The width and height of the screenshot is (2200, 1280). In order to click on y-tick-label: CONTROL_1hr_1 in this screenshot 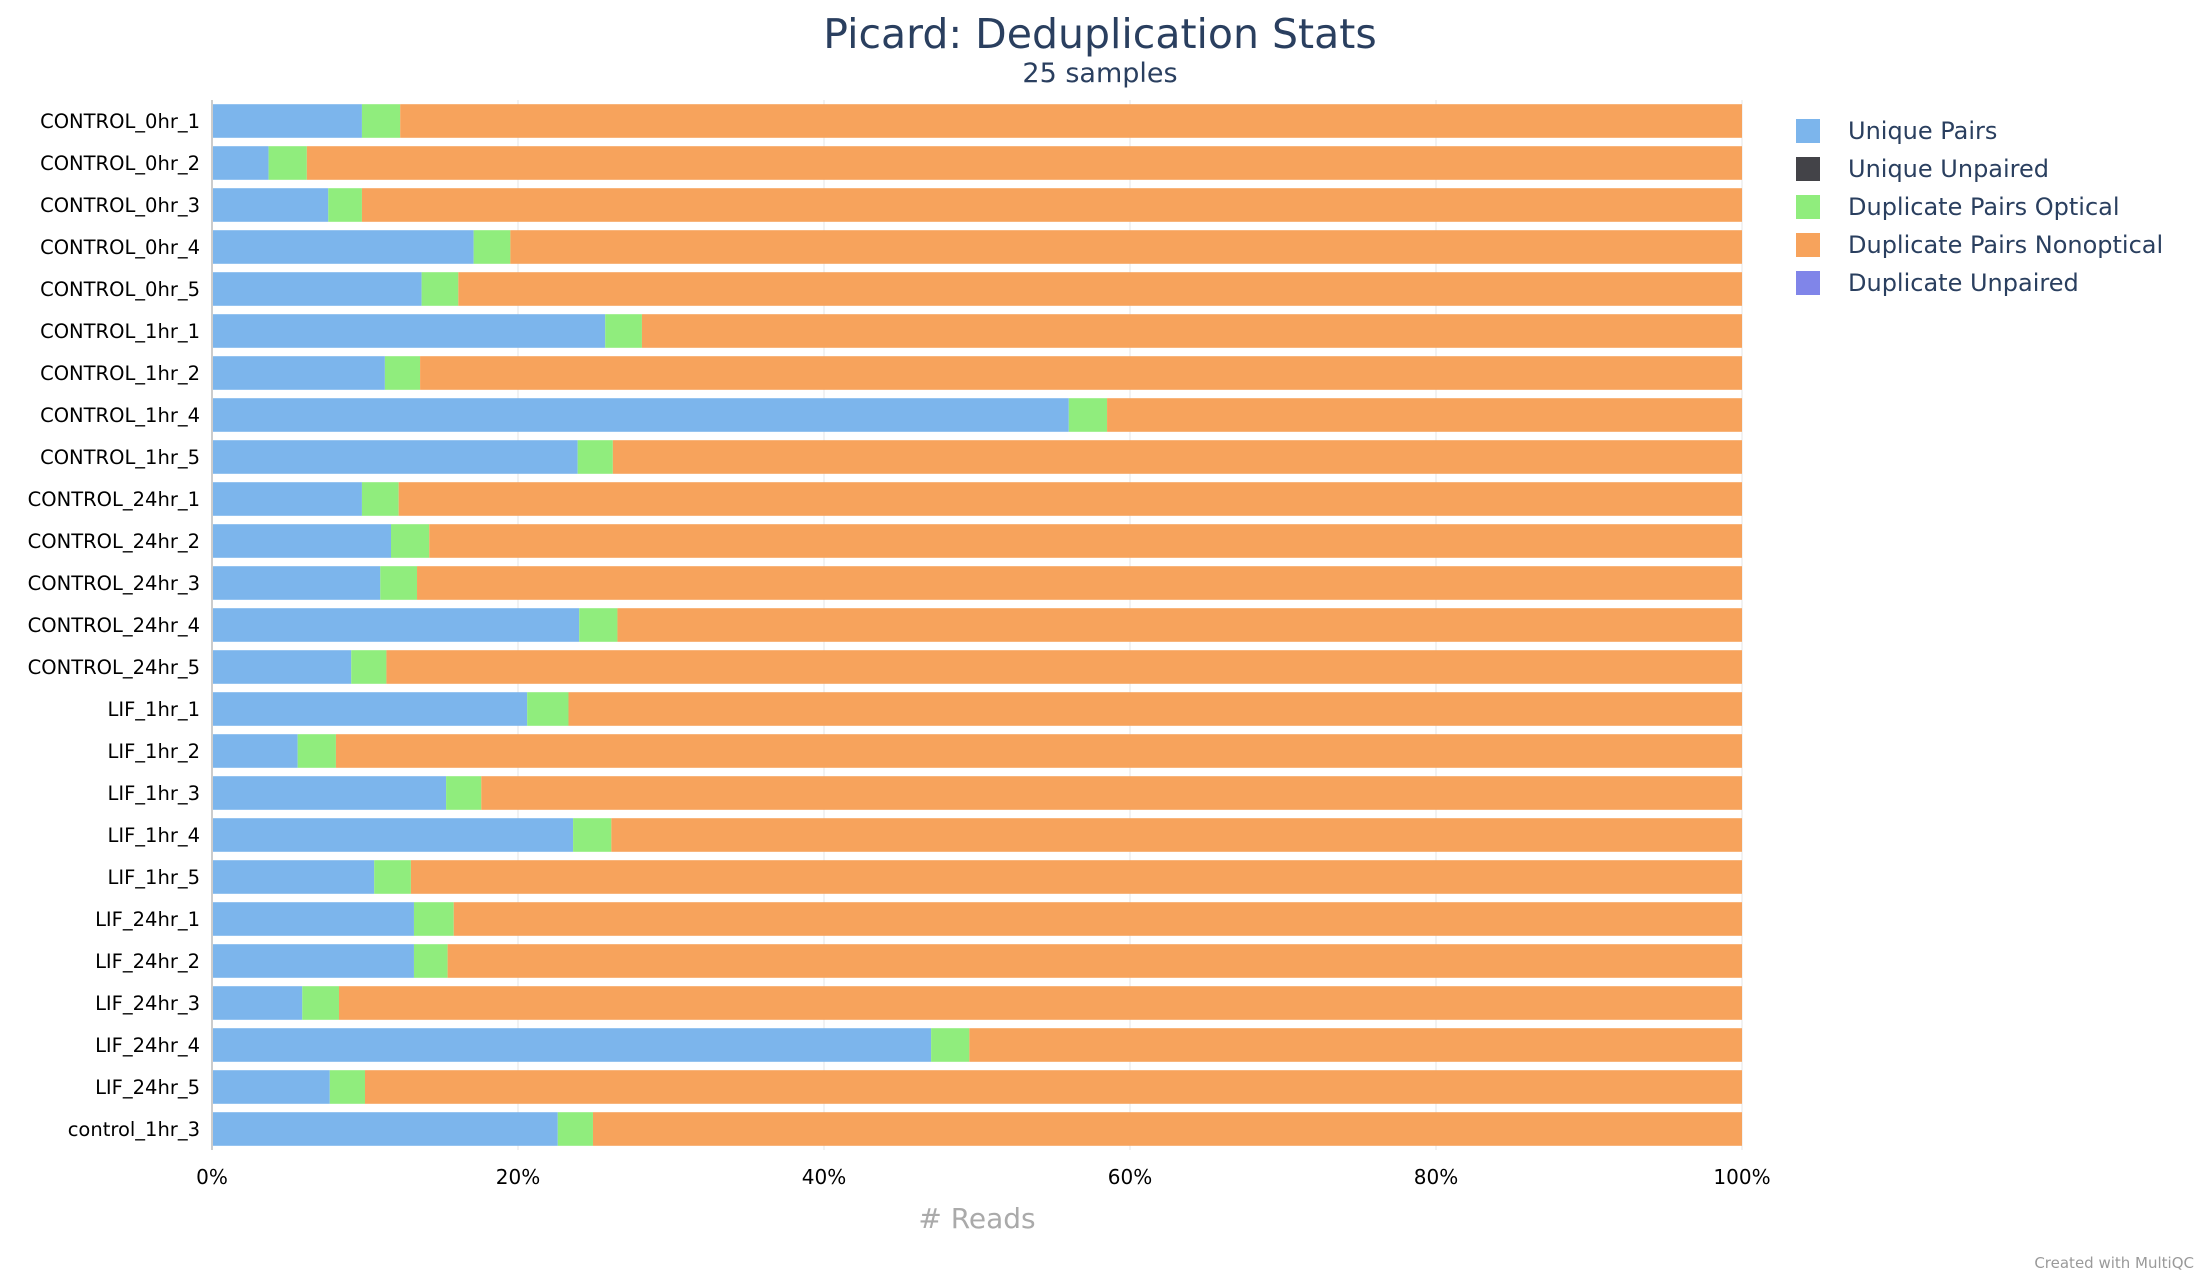, I will do `click(120, 331)`.